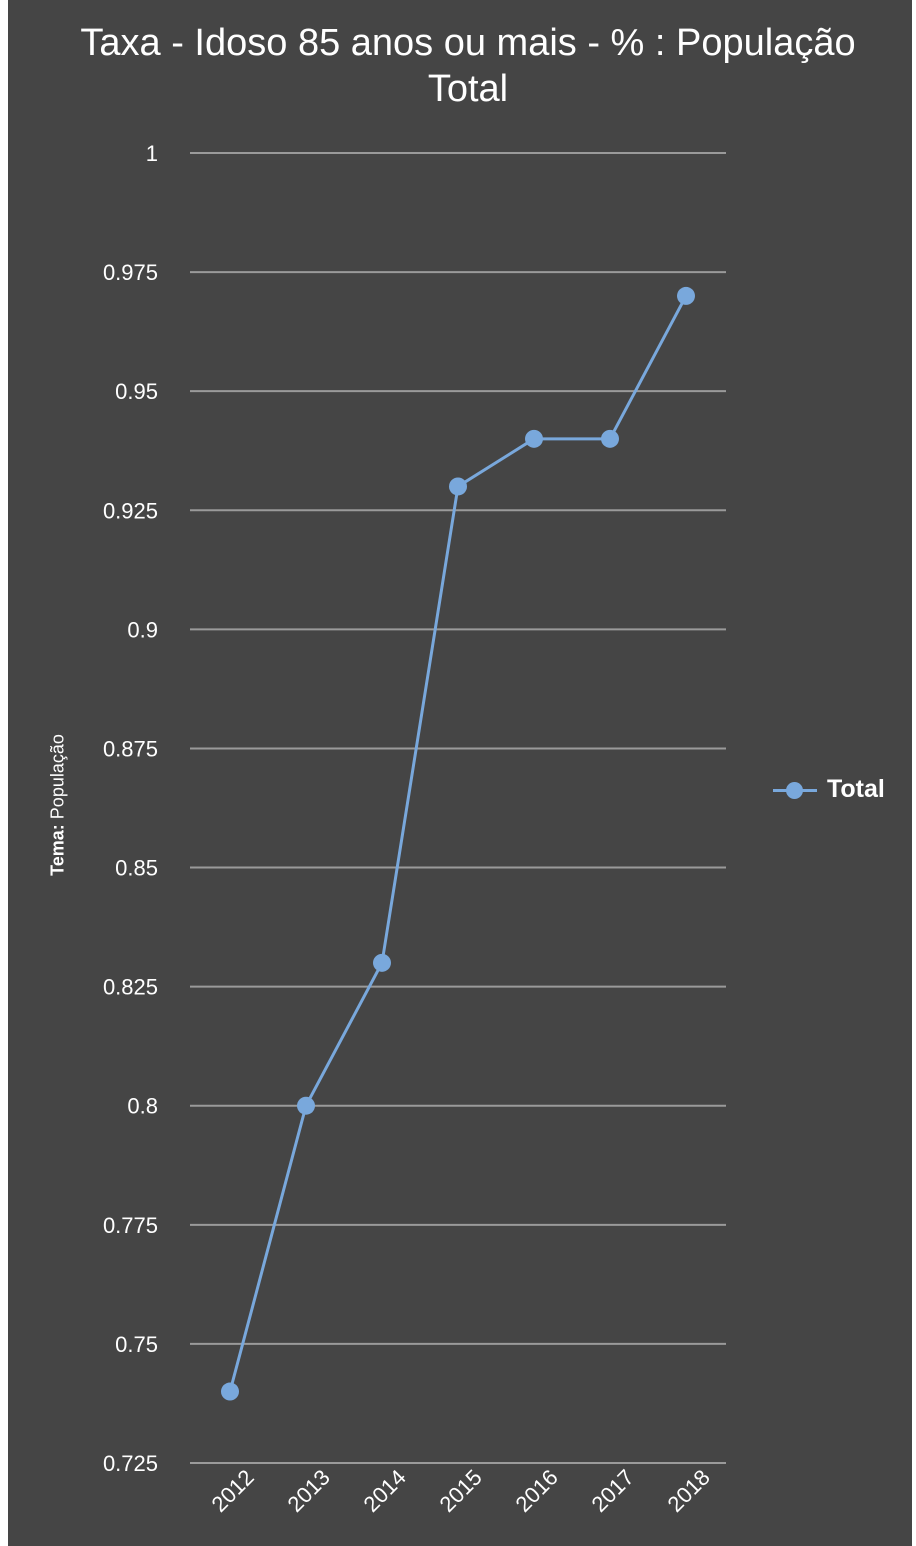 The height and width of the screenshot is (1546, 916). I want to click on y-tick-label: 0.875, so click(130, 748).